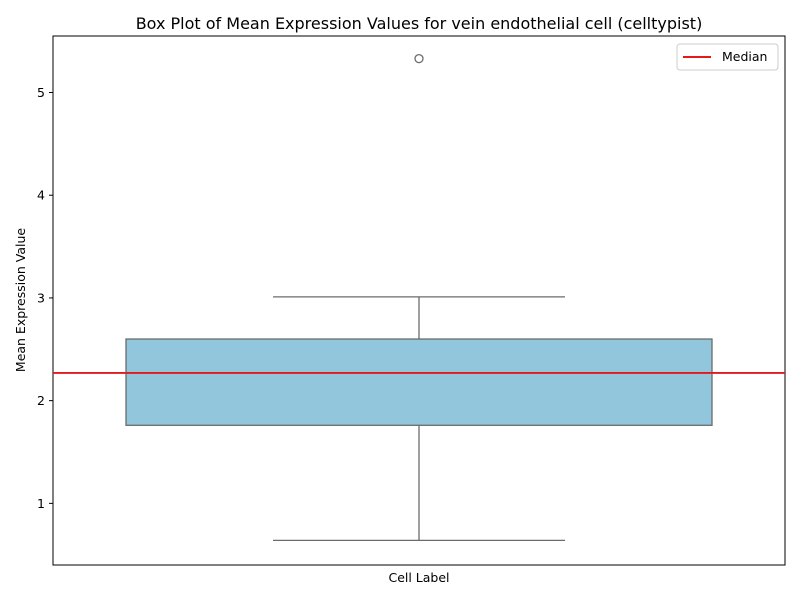  What do you see at coordinates (418, 577) in the screenshot?
I see `x-axis-label: Cell Label` at bounding box center [418, 577].